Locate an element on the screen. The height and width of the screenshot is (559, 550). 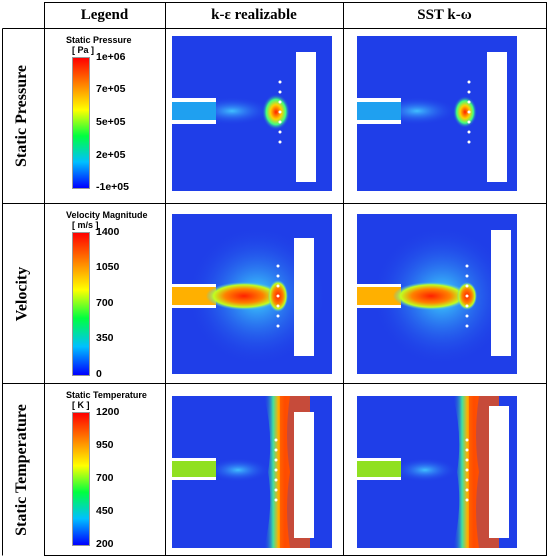
contour-temperature-sst is located at coordinates (437, 472).